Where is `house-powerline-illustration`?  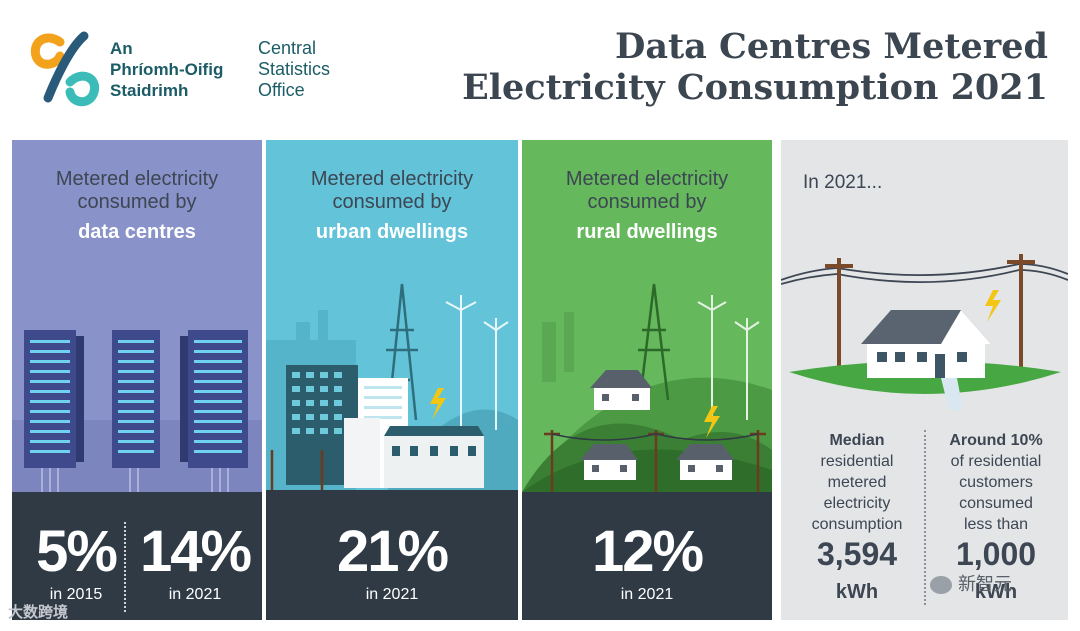
house-powerline-illustration is located at coordinates (924, 332).